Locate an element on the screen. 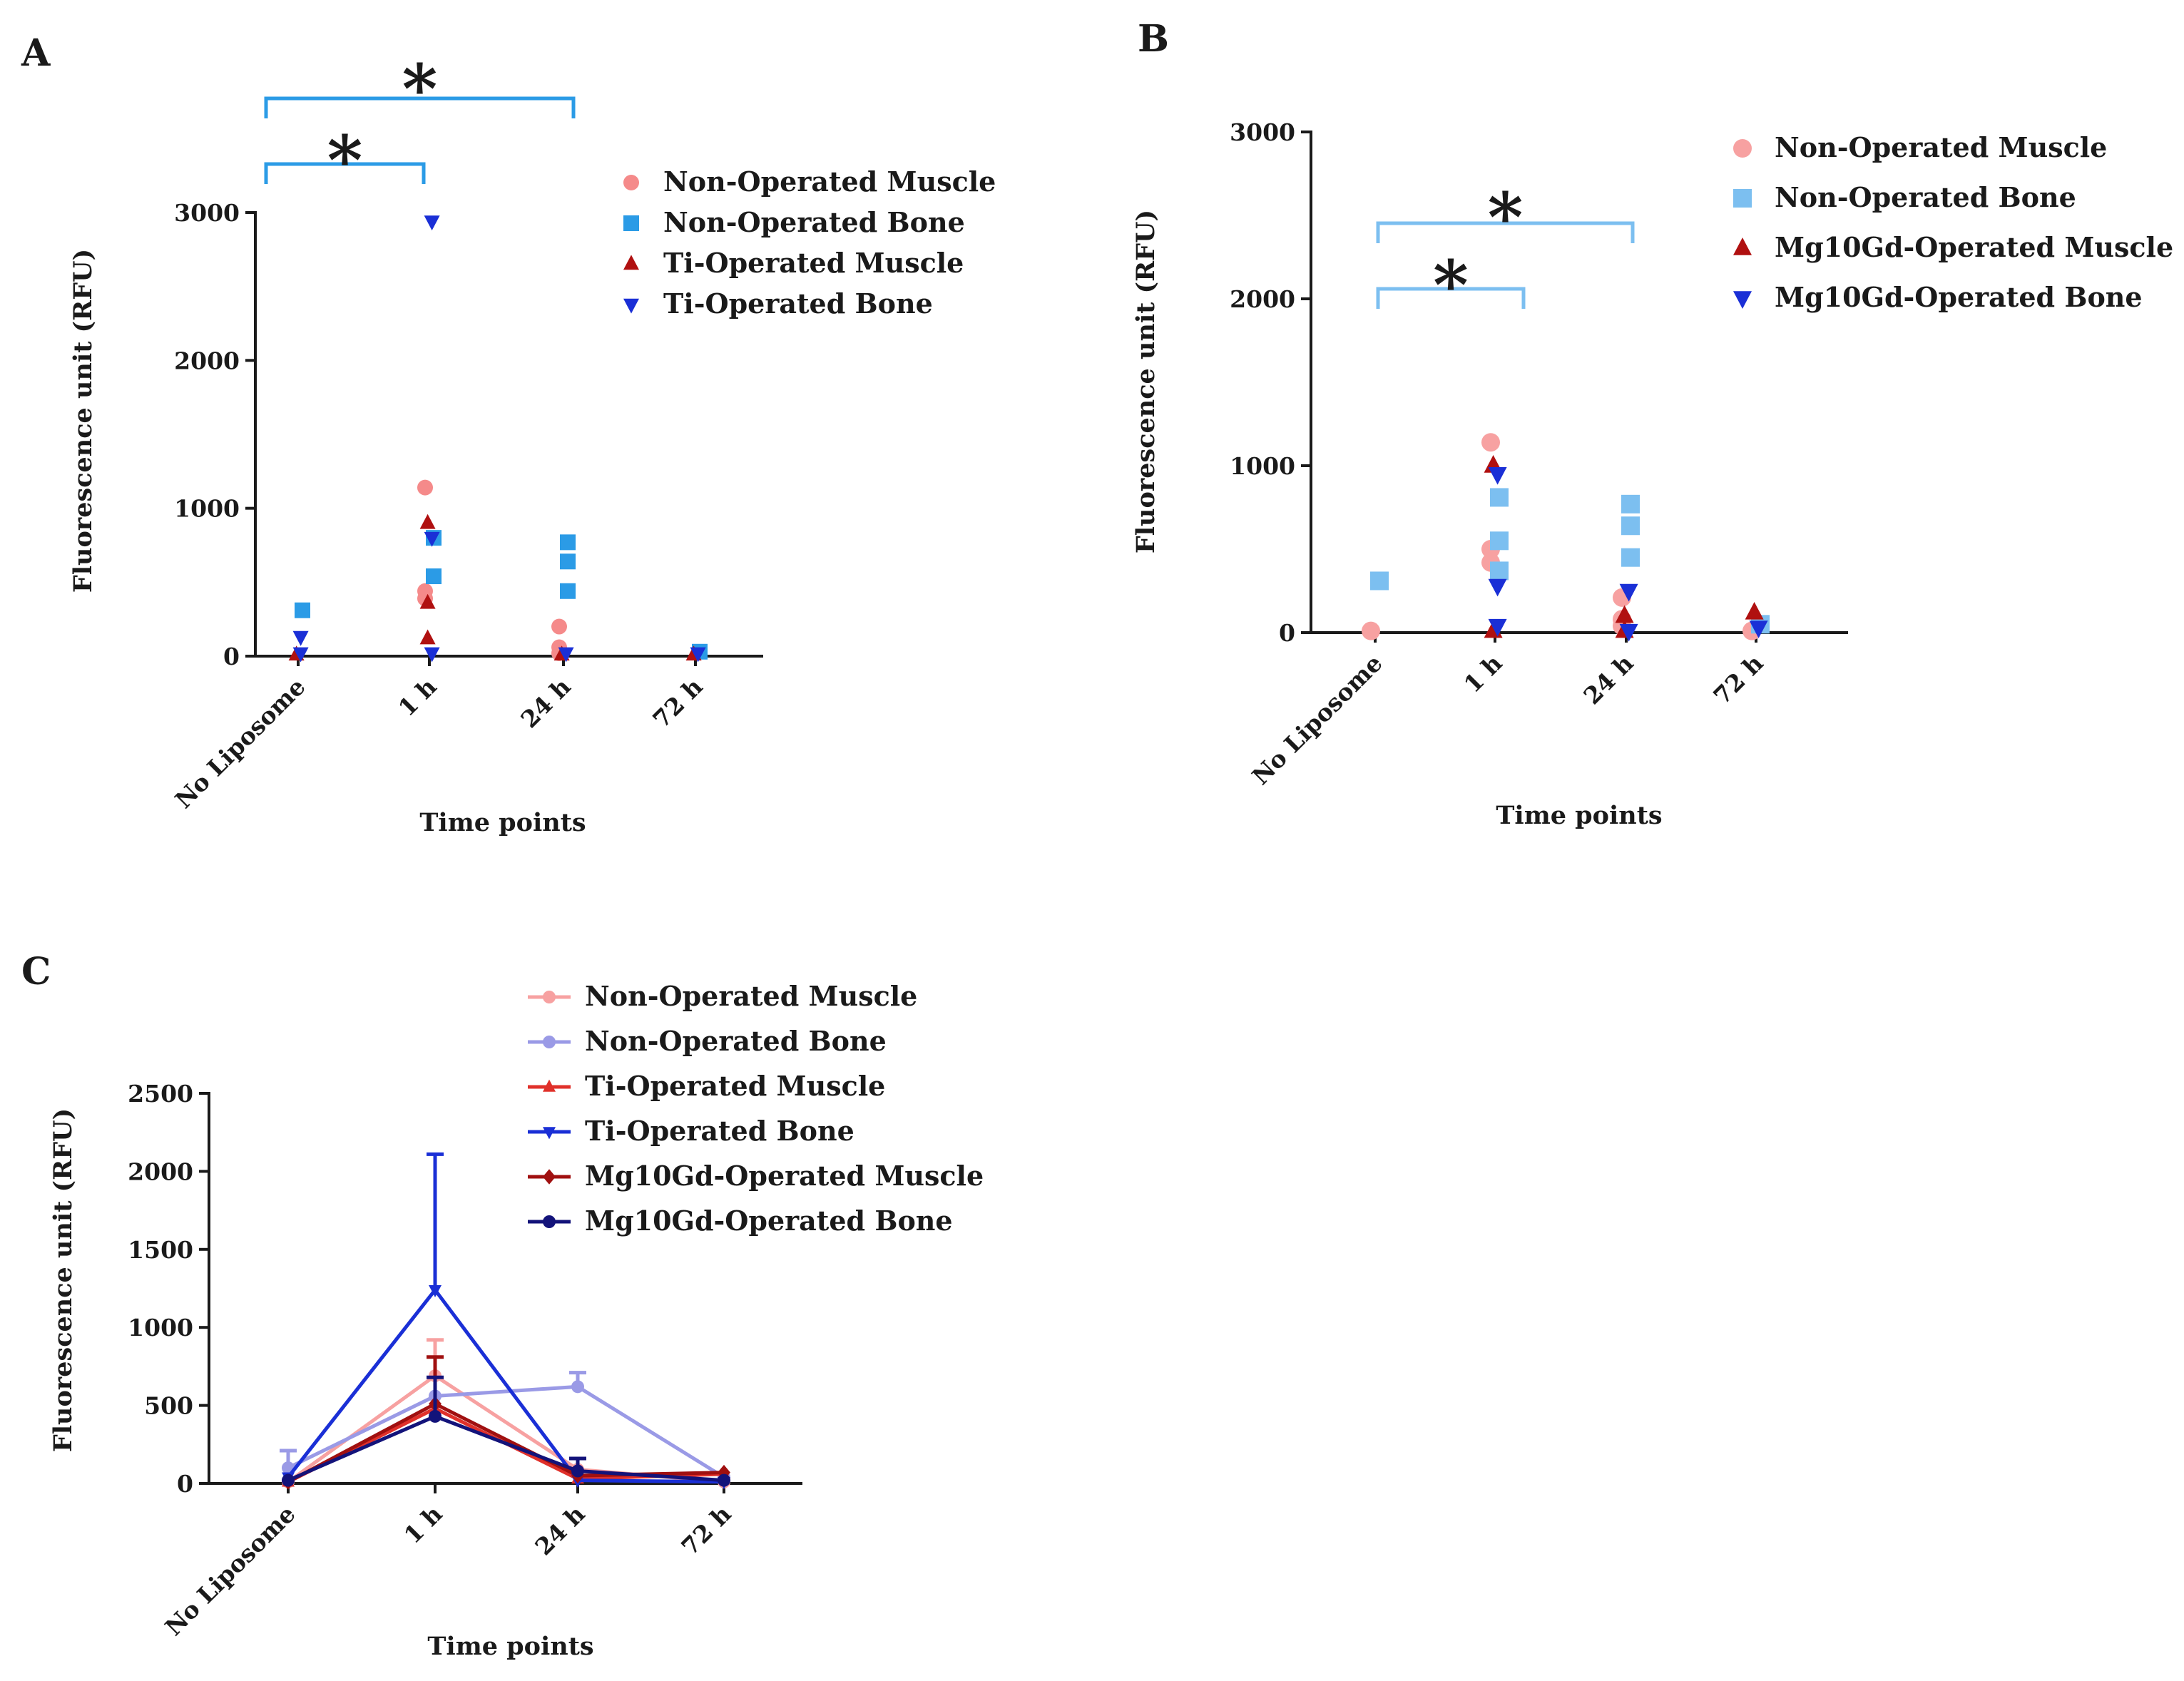 The width and height of the screenshot is (2184, 1681). y-tick-label: 2500 is located at coordinates (160, 1094).